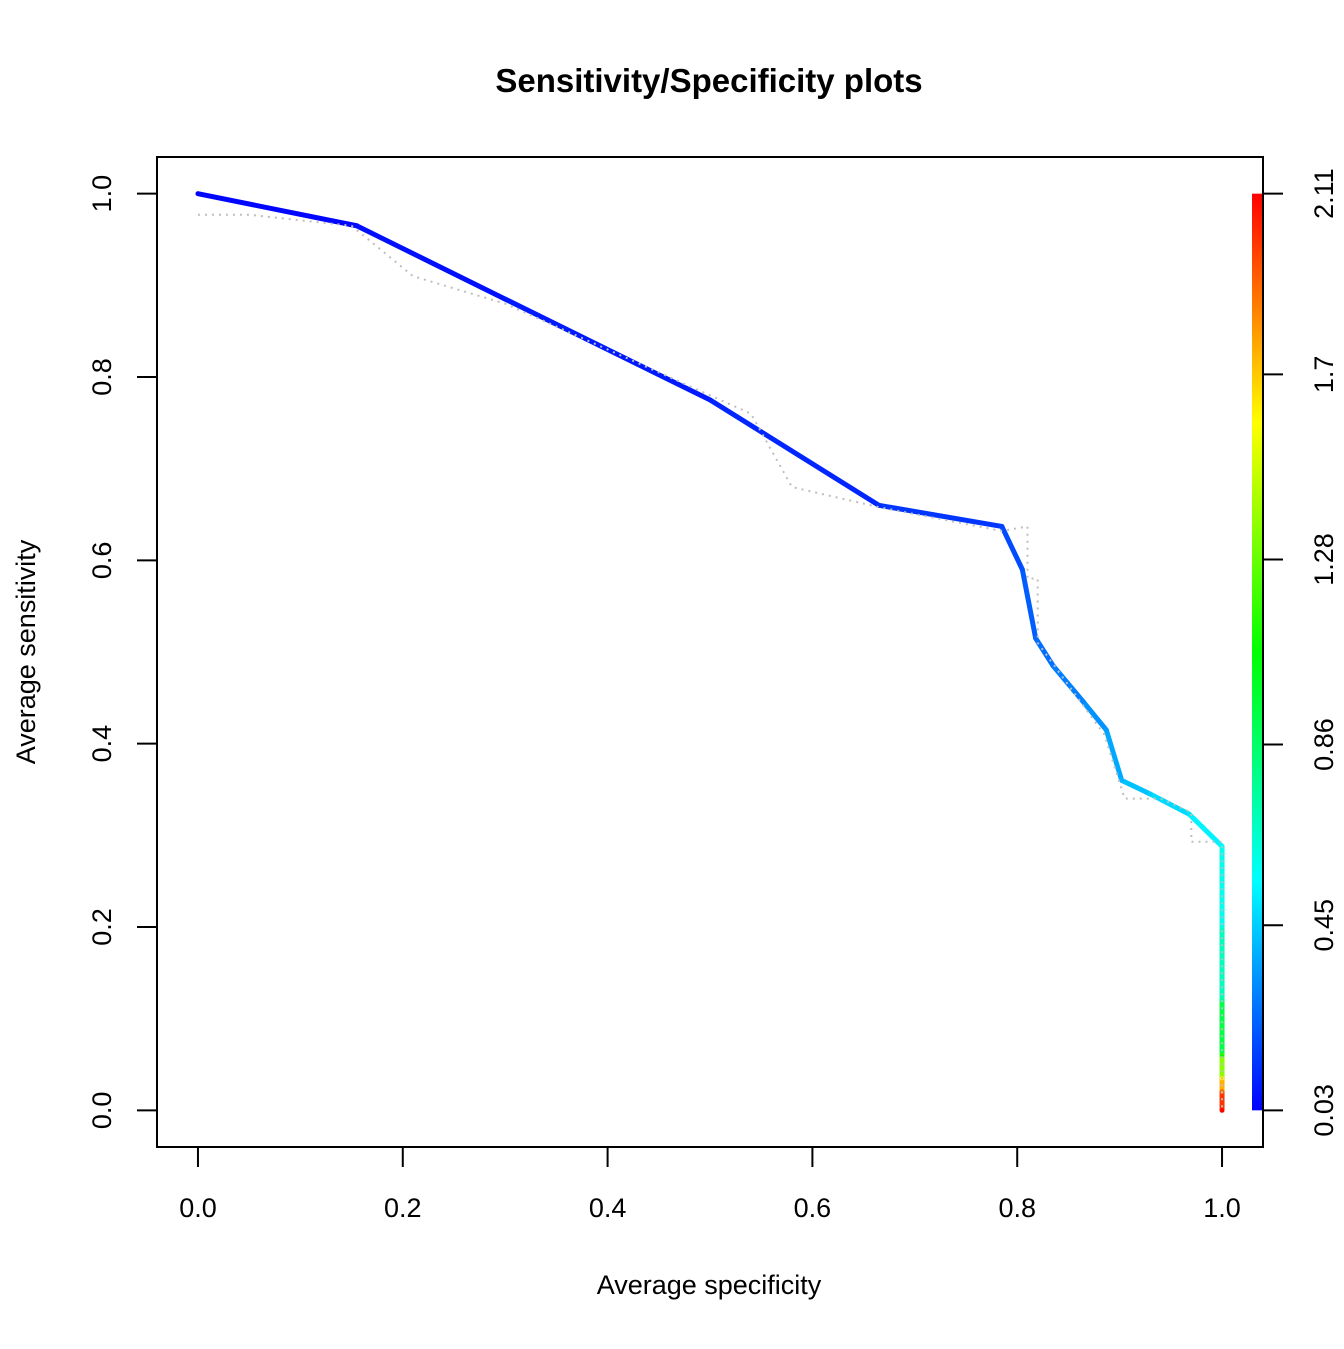 This screenshot has height=1349, width=1344. Describe the element at coordinates (1324, 375) in the screenshot. I see `colorbar-tick-label: 1.7` at that location.